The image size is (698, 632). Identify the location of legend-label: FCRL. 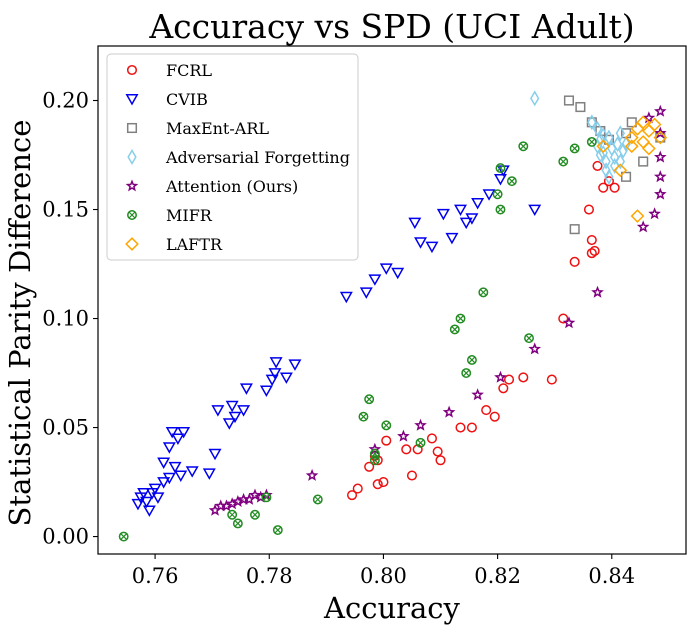
(189, 70).